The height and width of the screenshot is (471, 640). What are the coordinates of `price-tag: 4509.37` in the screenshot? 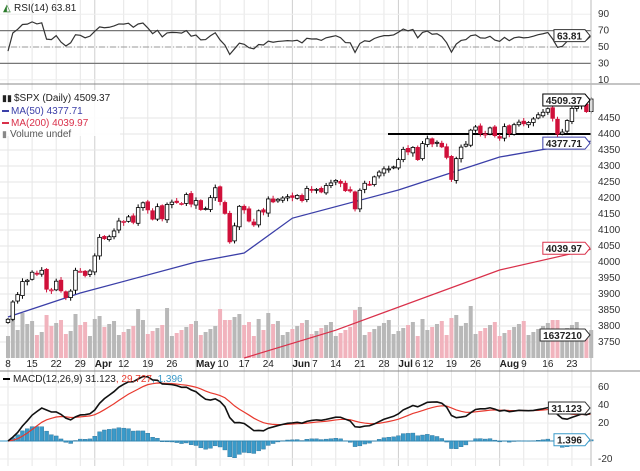 It's located at (566, 100).